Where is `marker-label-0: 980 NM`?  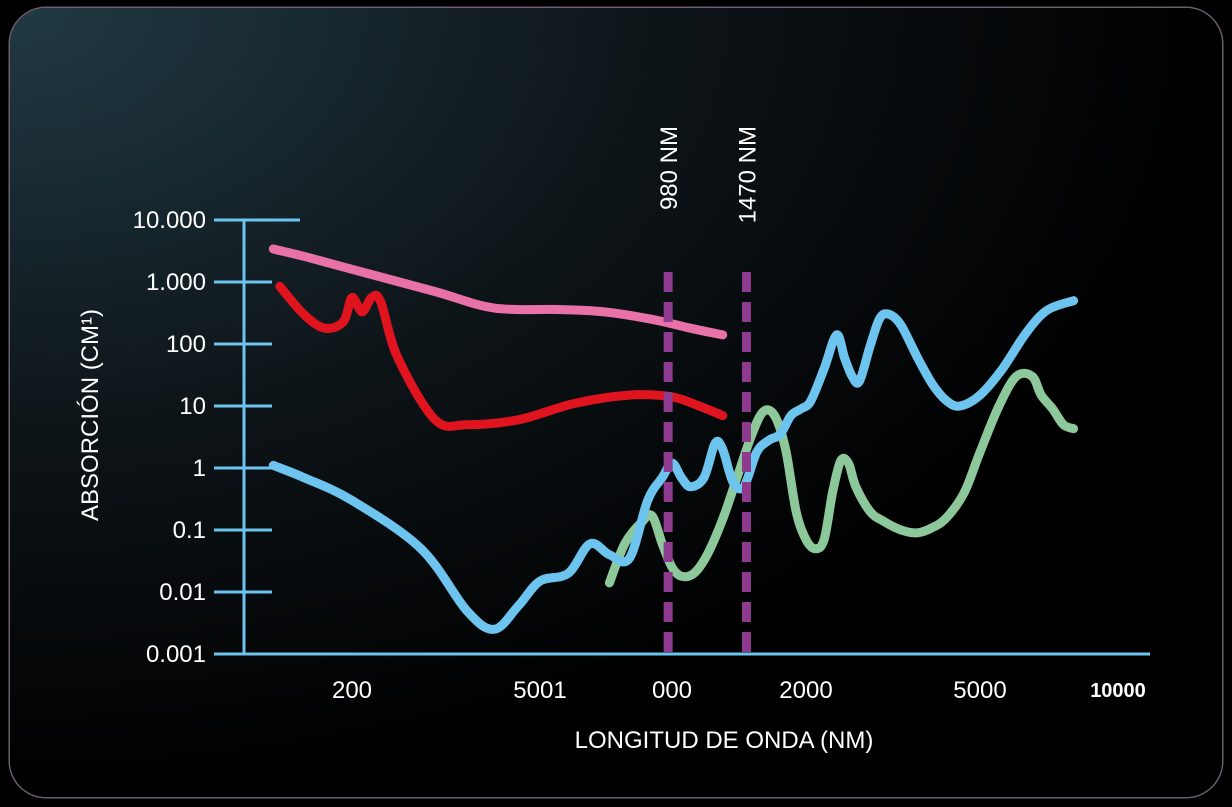
marker-label-0: 980 NM is located at coordinates (669, 168).